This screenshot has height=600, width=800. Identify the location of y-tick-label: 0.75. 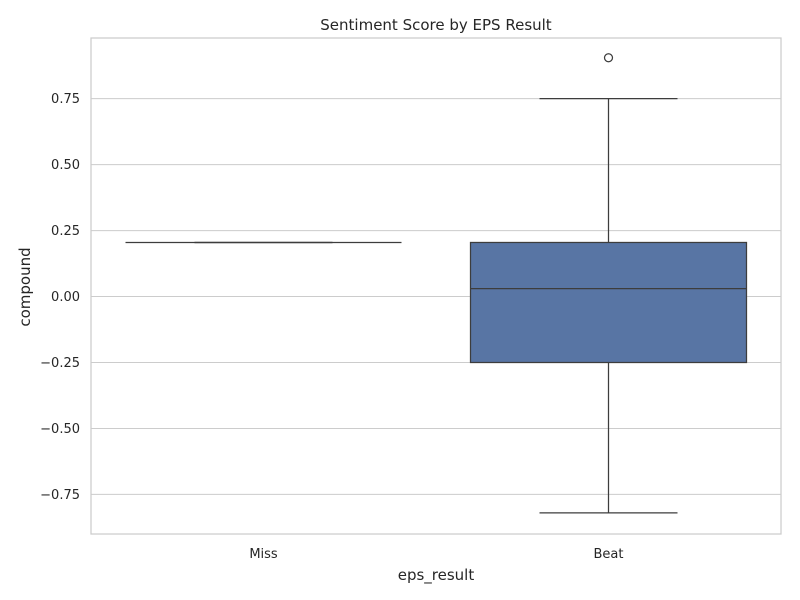
(65, 99).